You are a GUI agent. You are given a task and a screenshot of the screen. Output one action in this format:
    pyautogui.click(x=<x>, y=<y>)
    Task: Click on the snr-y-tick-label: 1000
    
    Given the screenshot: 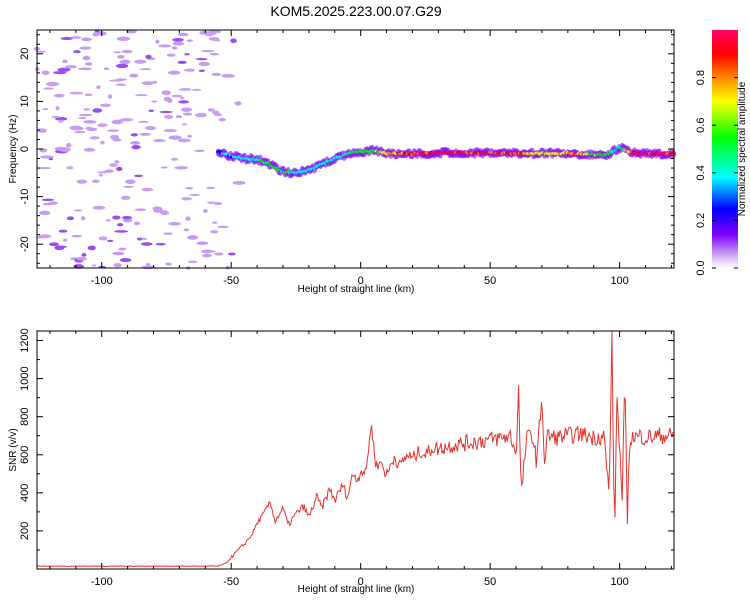 What is the action you would take?
    pyautogui.click(x=25, y=378)
    